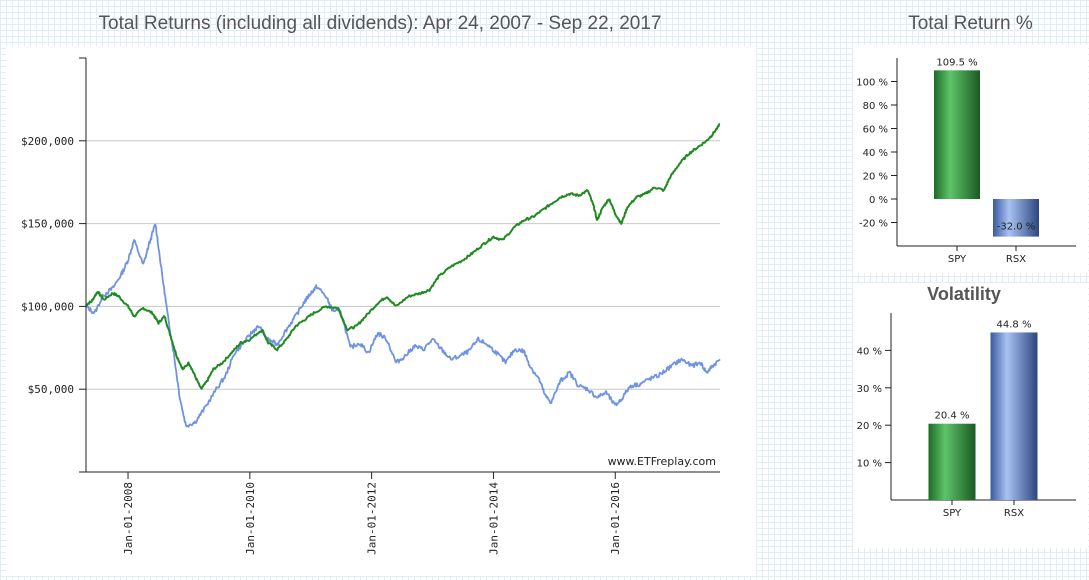 This screenshot has width=1089, height=580. What do you see at coordinates (952, 513) in the screenshot?
I see `vol-category-label: SPY` at bounding box center [952, 513].